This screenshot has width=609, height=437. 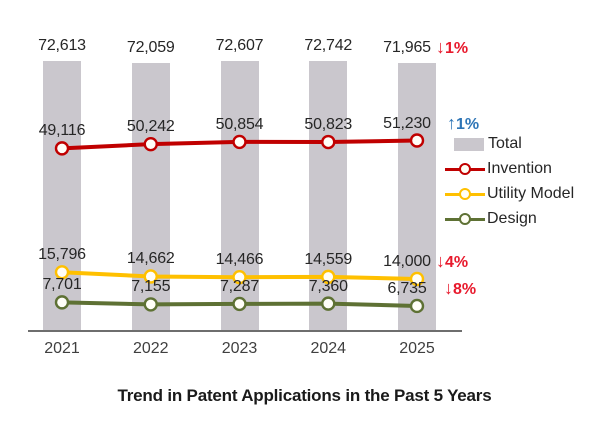 I want to click on legend-label: Utility Model, so click(x=531, y=193).